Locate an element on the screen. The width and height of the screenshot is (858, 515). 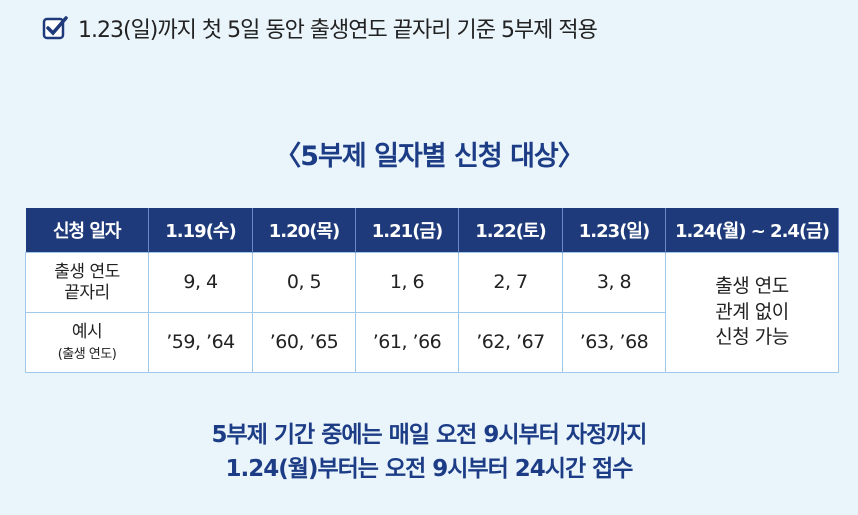
table-cell: ’61, ’66 is located at coordinates (407, 342).